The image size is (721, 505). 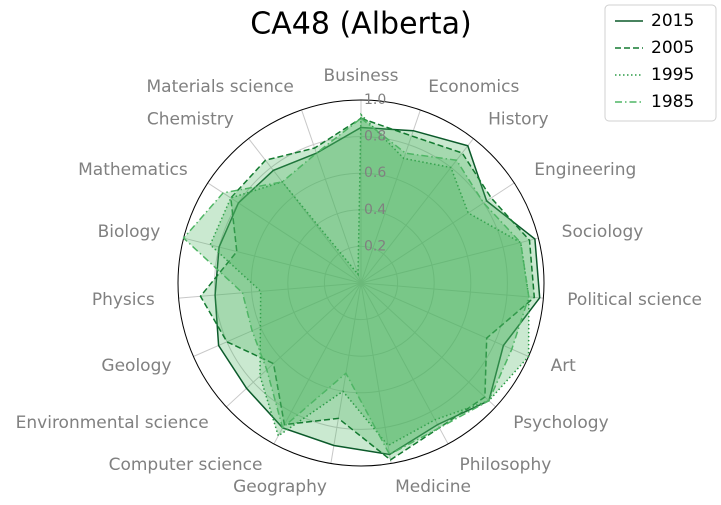 What do you see at coordinates (375, 173) in the screenshot?
I see `r-tick-label: 0.6` at bounding box center [375, 173].